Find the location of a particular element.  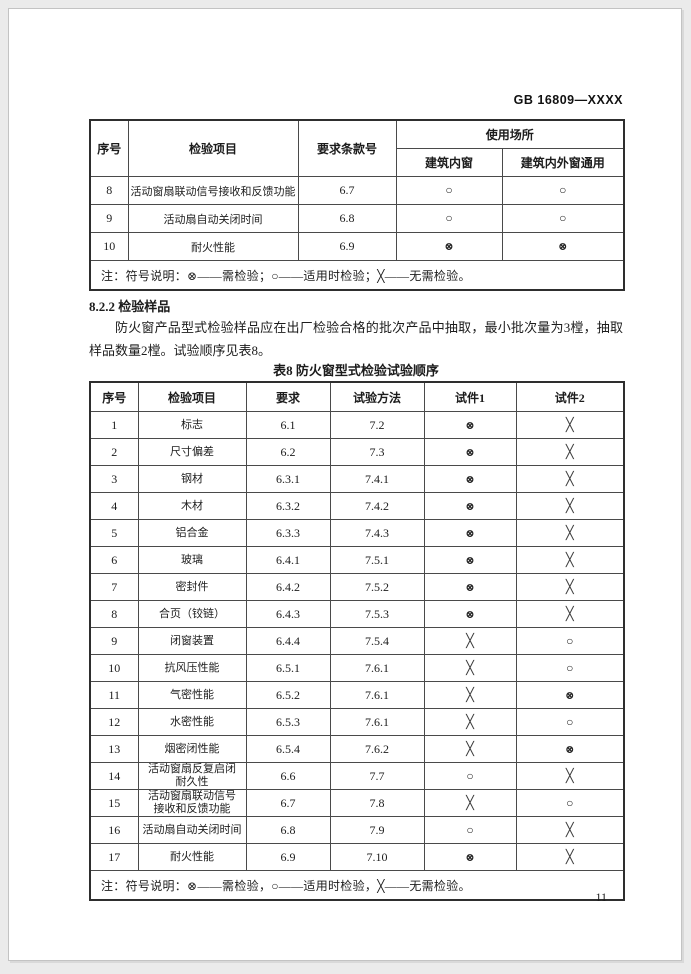

clause-number: 6.9 is located at coordinates (347, 246).